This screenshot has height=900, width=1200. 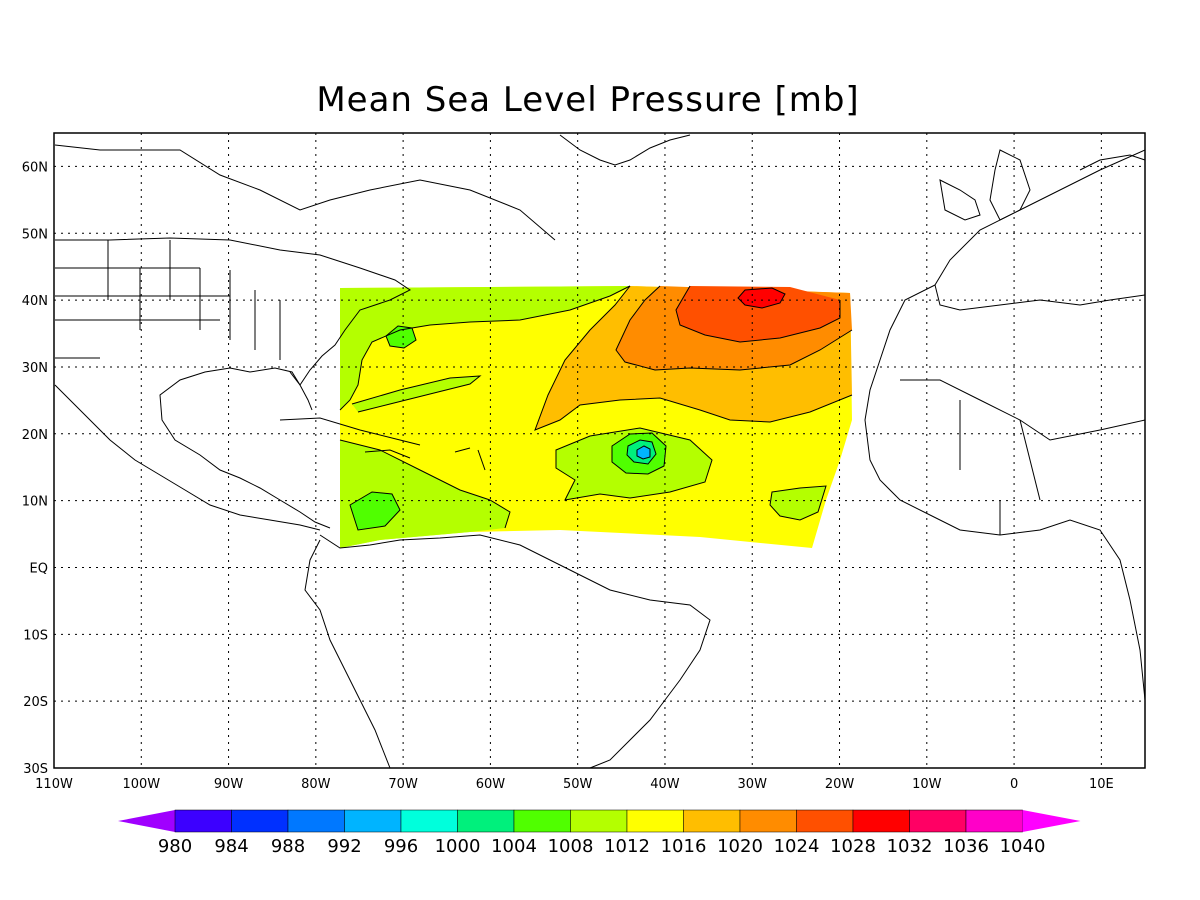 I want to click on field-996-1000-storm, so click(x=643, y=452).